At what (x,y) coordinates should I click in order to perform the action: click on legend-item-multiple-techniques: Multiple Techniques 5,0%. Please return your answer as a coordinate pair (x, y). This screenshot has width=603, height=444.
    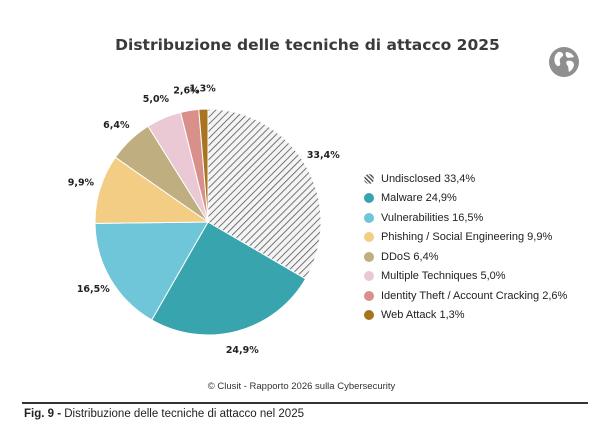
    Looking at the image, I should click on (465, 277).